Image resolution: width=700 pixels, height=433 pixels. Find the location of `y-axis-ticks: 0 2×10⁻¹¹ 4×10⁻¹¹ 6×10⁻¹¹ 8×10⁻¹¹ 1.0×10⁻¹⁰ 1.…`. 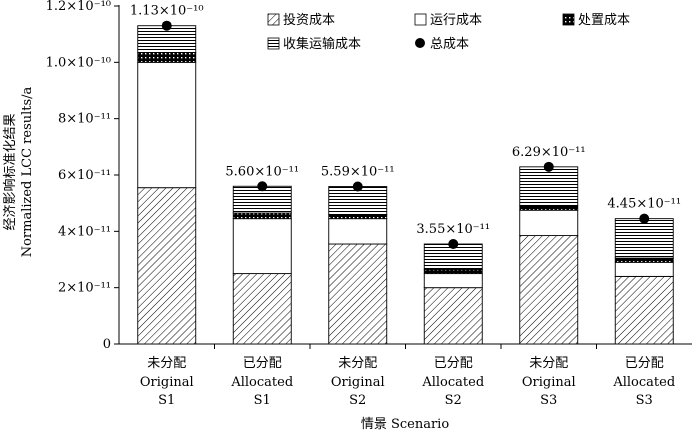

y-axis-ticks: 0 2×10⁻¹¹ 4×10⁻¹¹ 6×10⁻¹¹ 8×10⁻¹¹ 1.0×10⁻¹⁰ 1.… is located at coordinates (82, 176).